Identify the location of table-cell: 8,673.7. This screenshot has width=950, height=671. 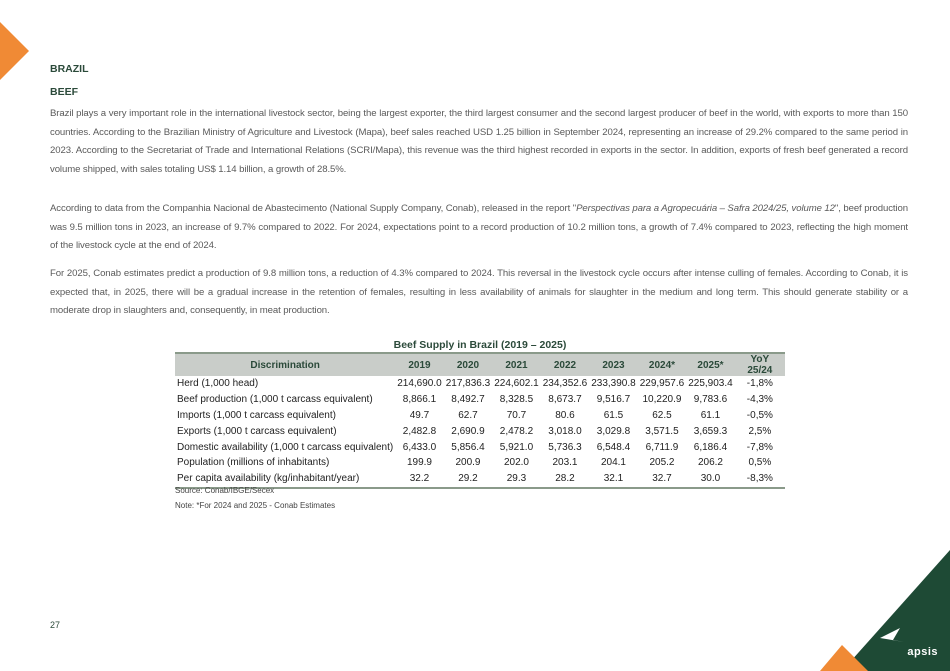
(565, 400).